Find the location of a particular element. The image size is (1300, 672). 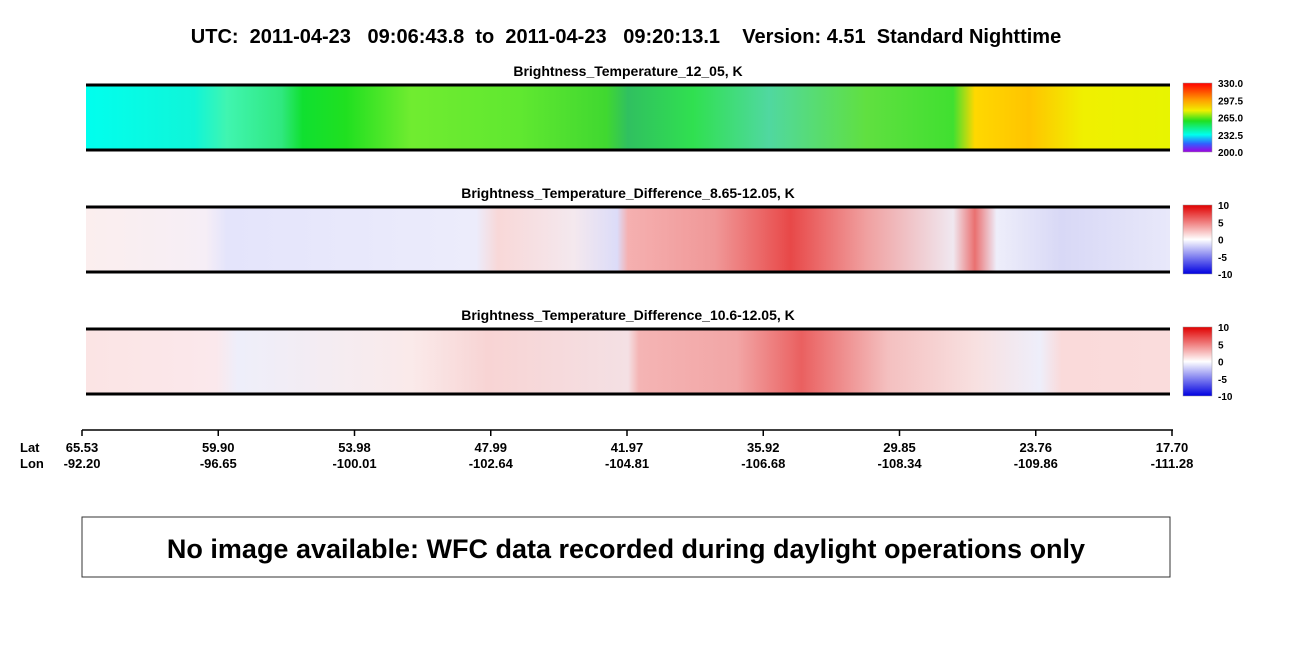

lon-label: -104.81 is located at coordinates (627, 463).